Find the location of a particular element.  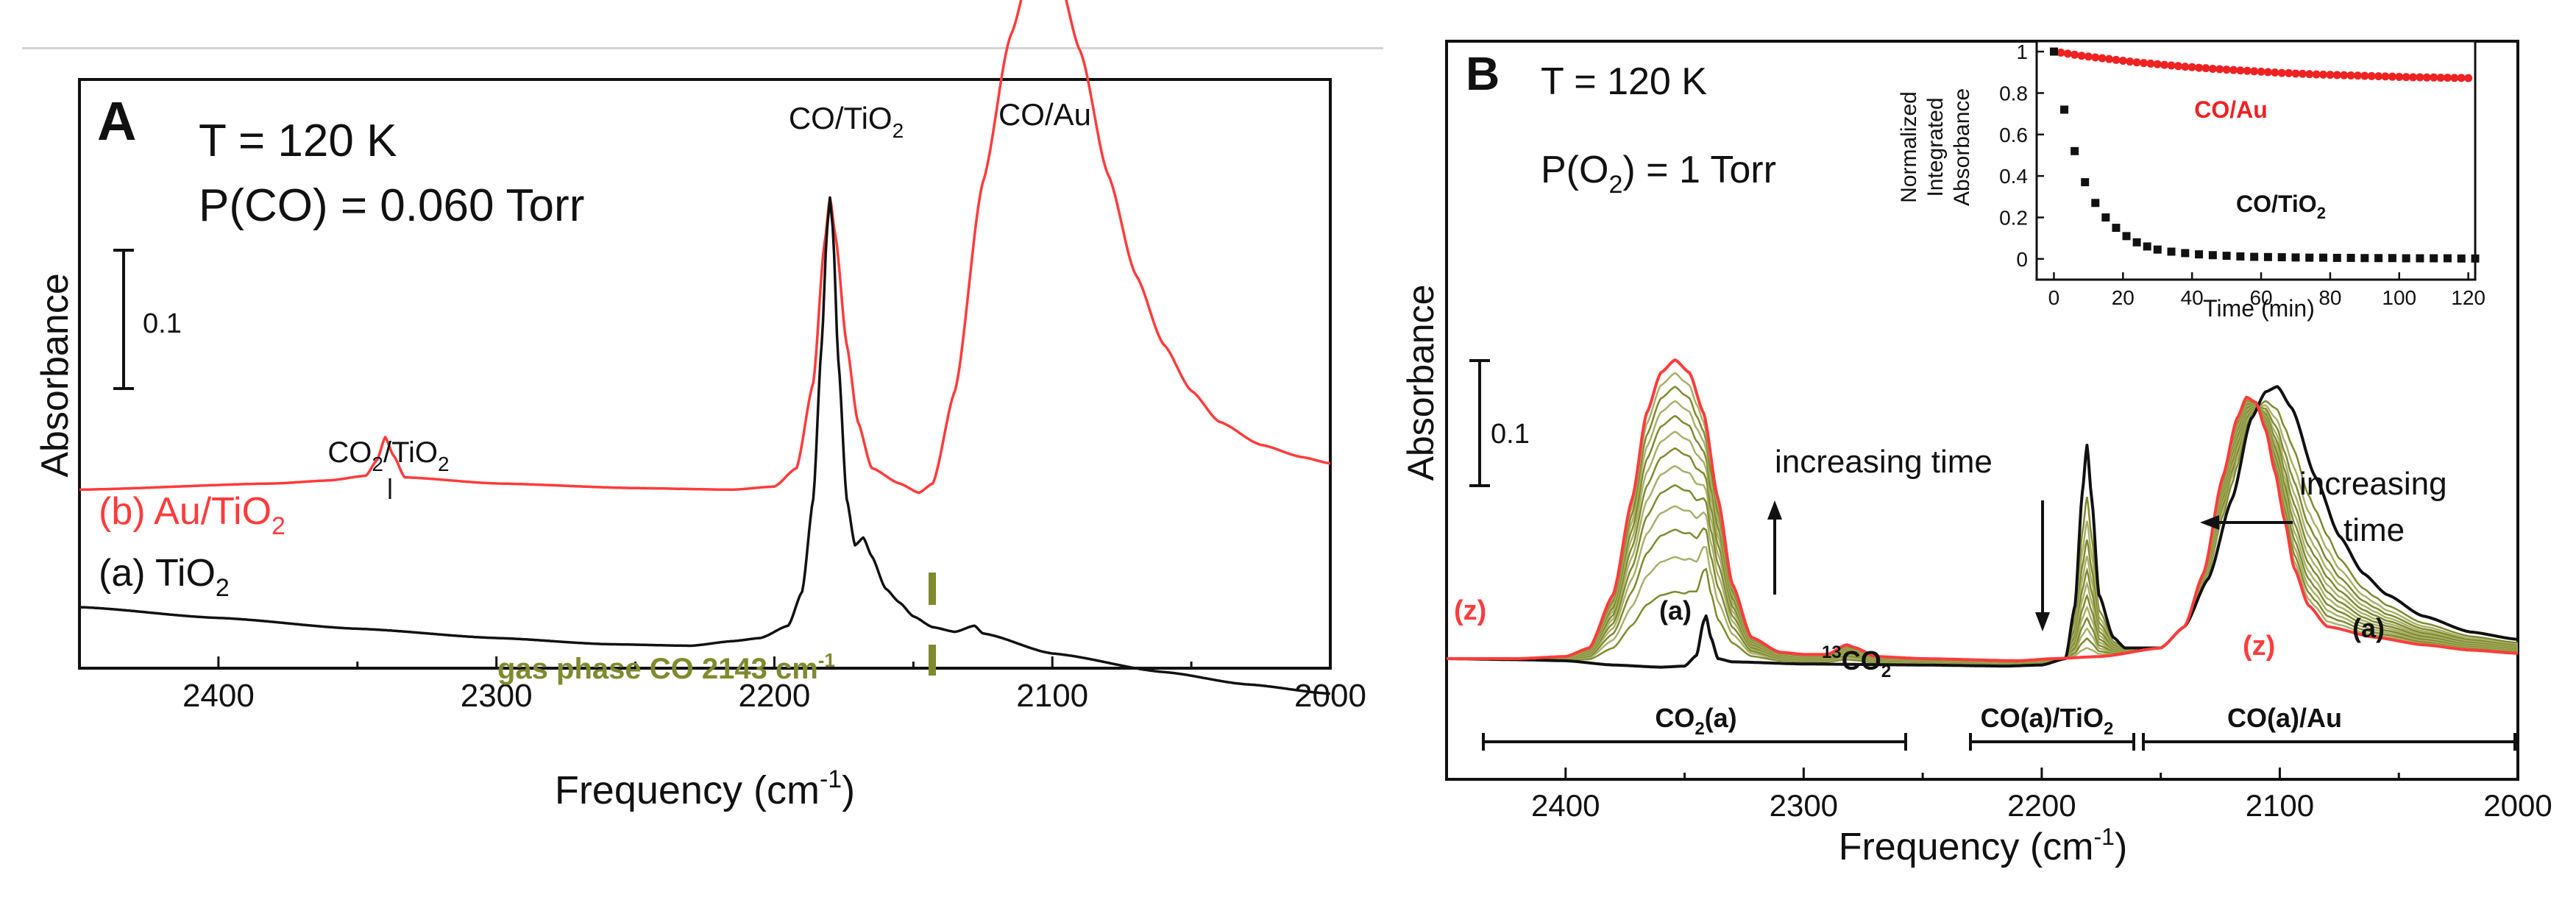

inset-x-tick-label: 40 is located at coordinates (2192, 297).